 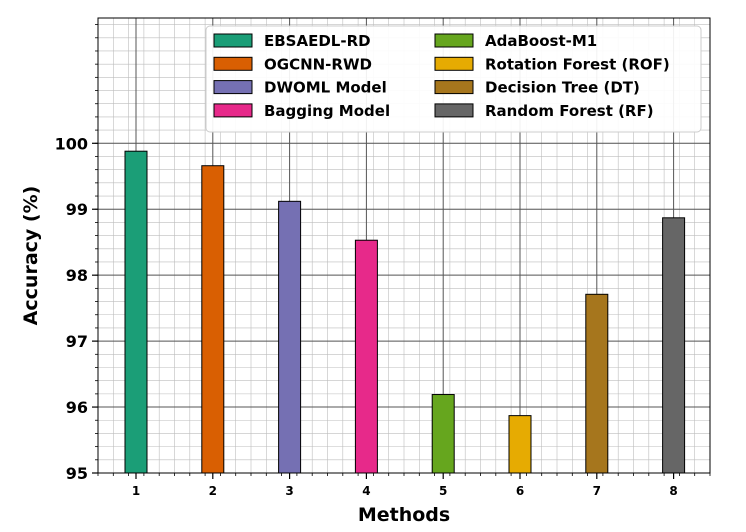 What do you see at coordinates (136, 491) in the screenshot?
I see `x-tick-label: 1` at bounding box center [136, 491].